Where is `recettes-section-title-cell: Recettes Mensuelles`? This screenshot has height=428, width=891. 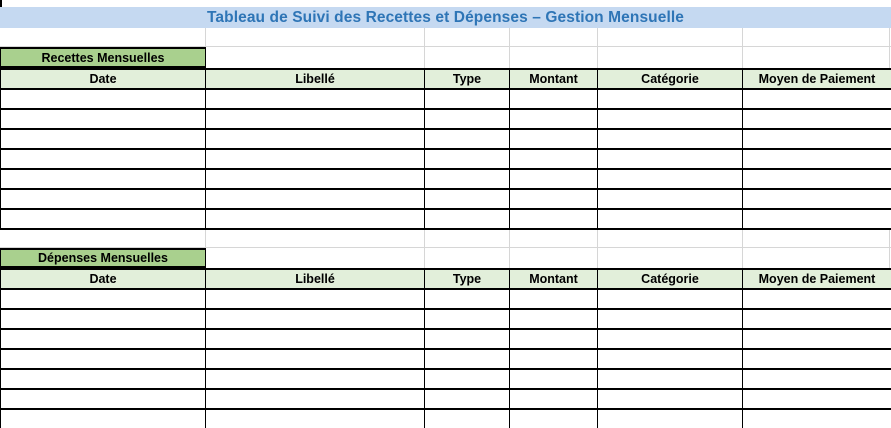 recettes-section-title-cell: Recettes Mensuelles is located at coordinates (103, 57).